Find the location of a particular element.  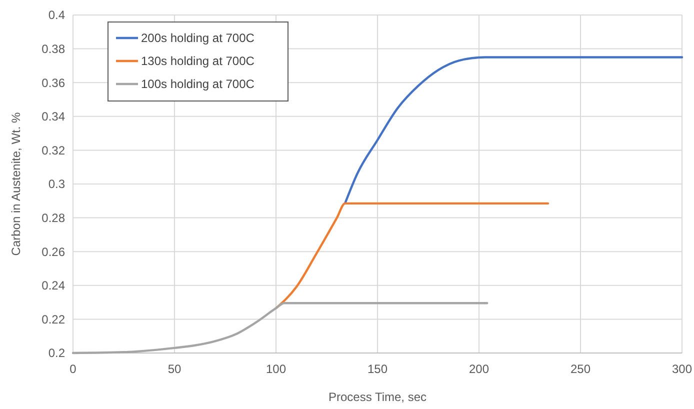

legend-label: 200s holding at 700C is located at coordinates (198, 38).